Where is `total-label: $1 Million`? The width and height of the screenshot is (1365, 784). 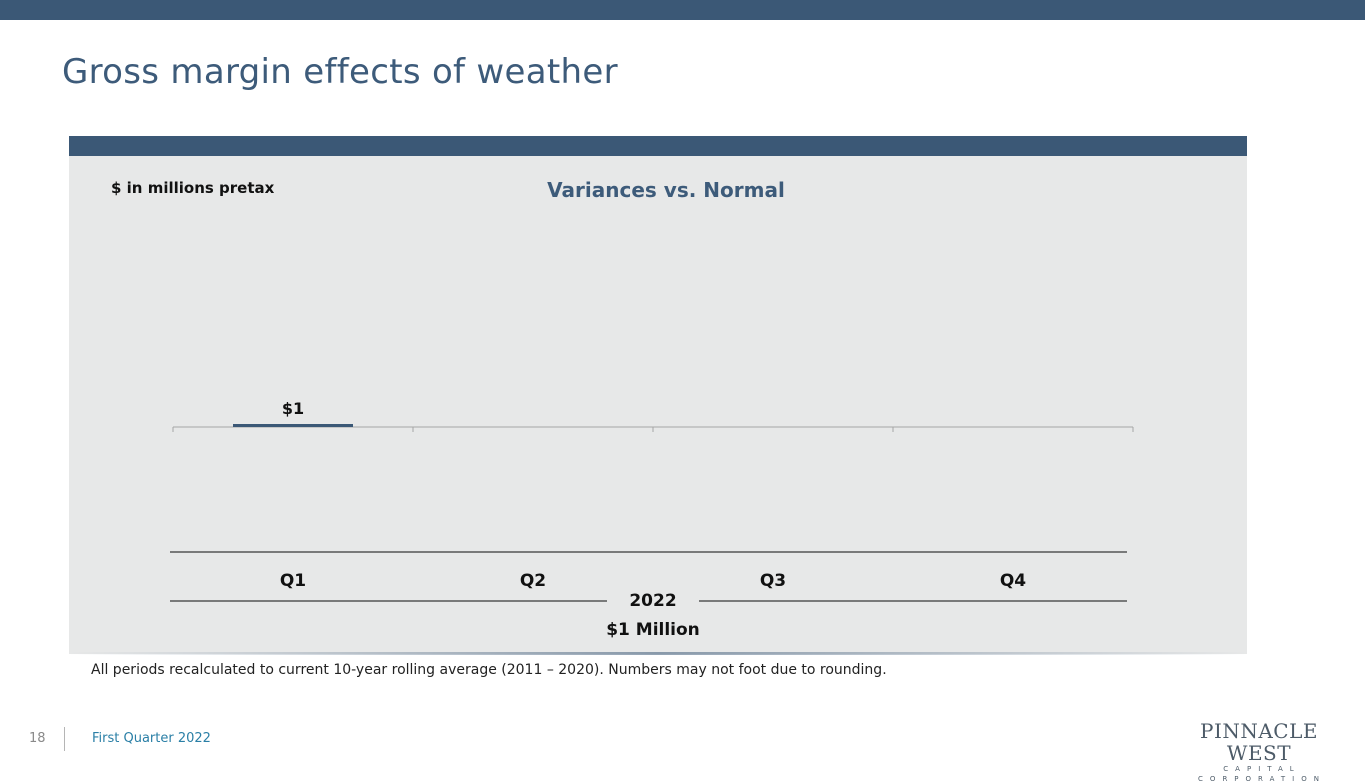 total-label: $1 Million is located at coordinates (653, 630).